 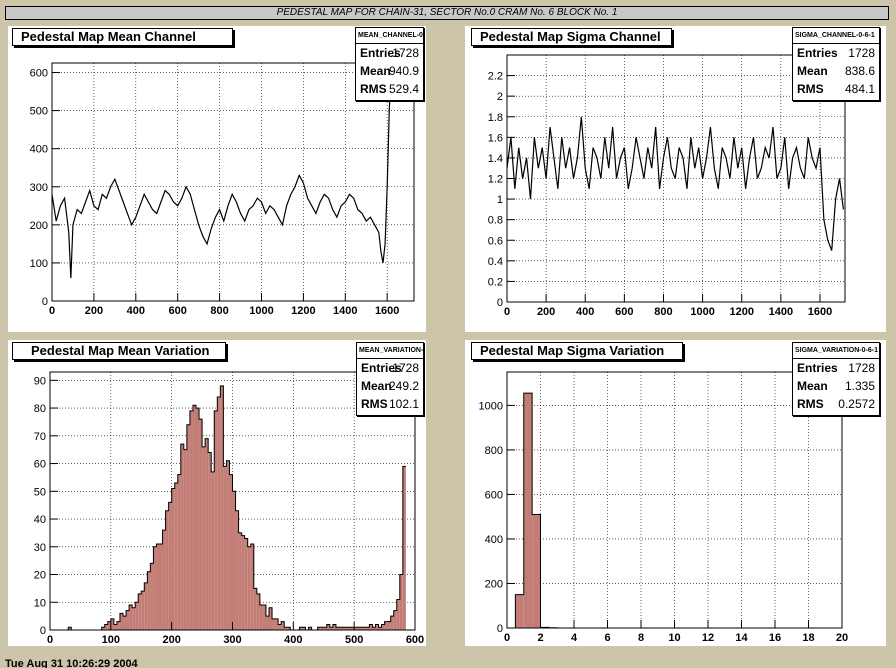 What do you see at coordinates (381, 368) in the screenshot?
I see `stats-label: Entries` at bounding box center [381, 368].